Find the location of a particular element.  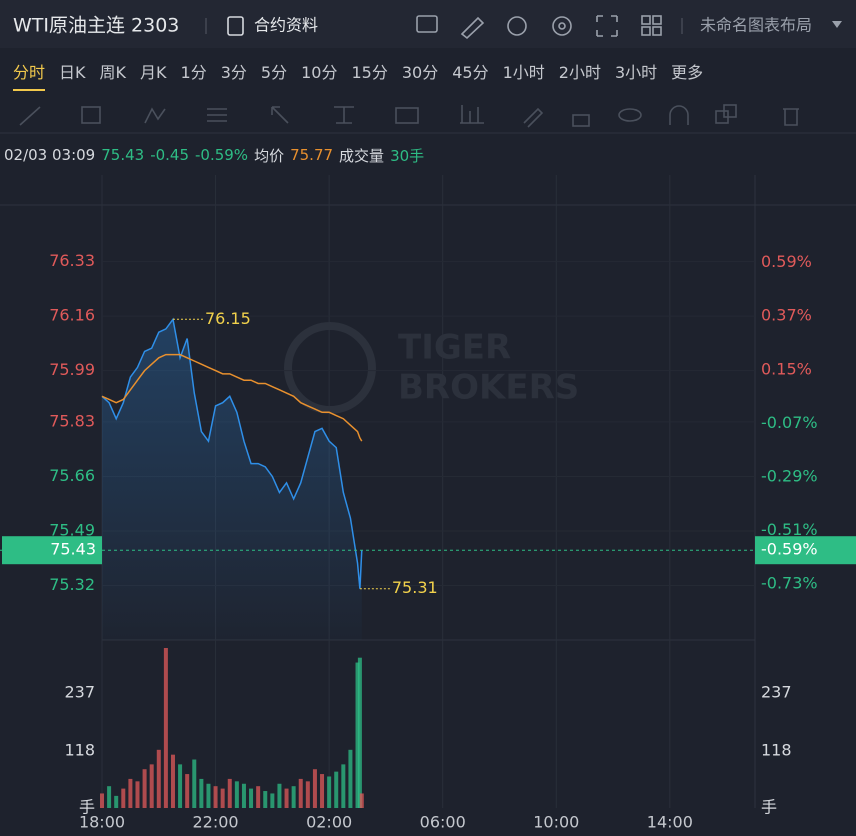

draw-tools is located at coordinates (409, 116).